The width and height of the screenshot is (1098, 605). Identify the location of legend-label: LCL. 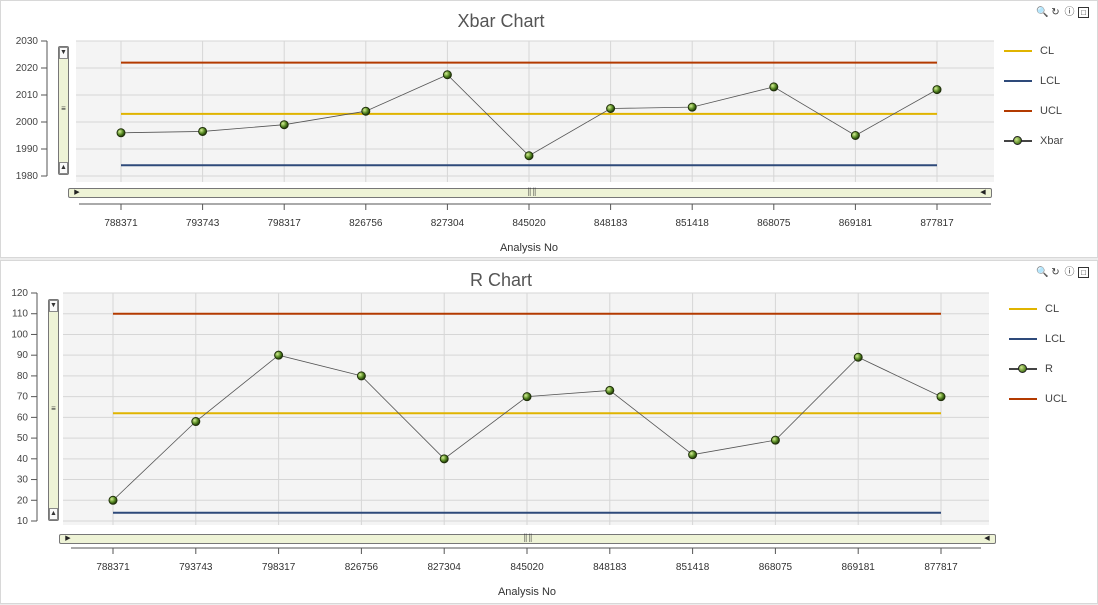
(1050, 81).